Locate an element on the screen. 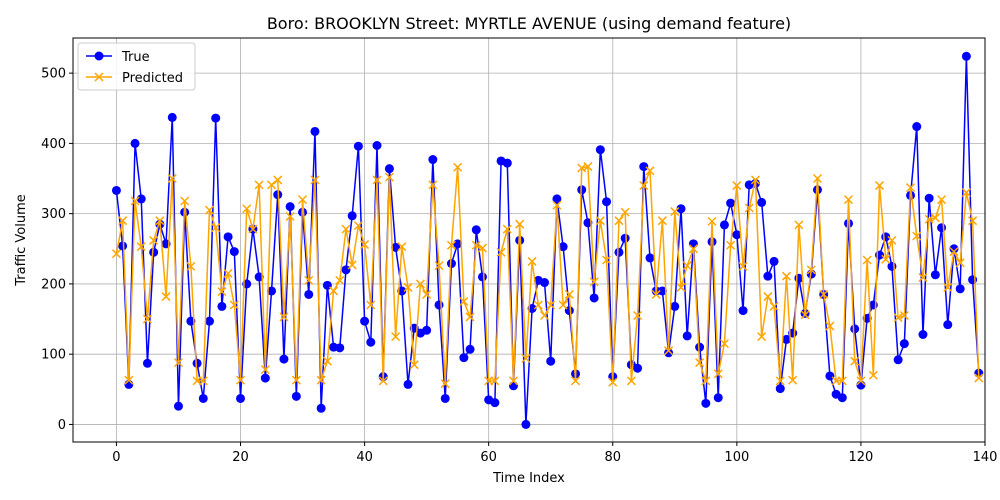 The height and width of the screenshot is (500, 1000). legend-true-marker is located at coordinates (99, 56).